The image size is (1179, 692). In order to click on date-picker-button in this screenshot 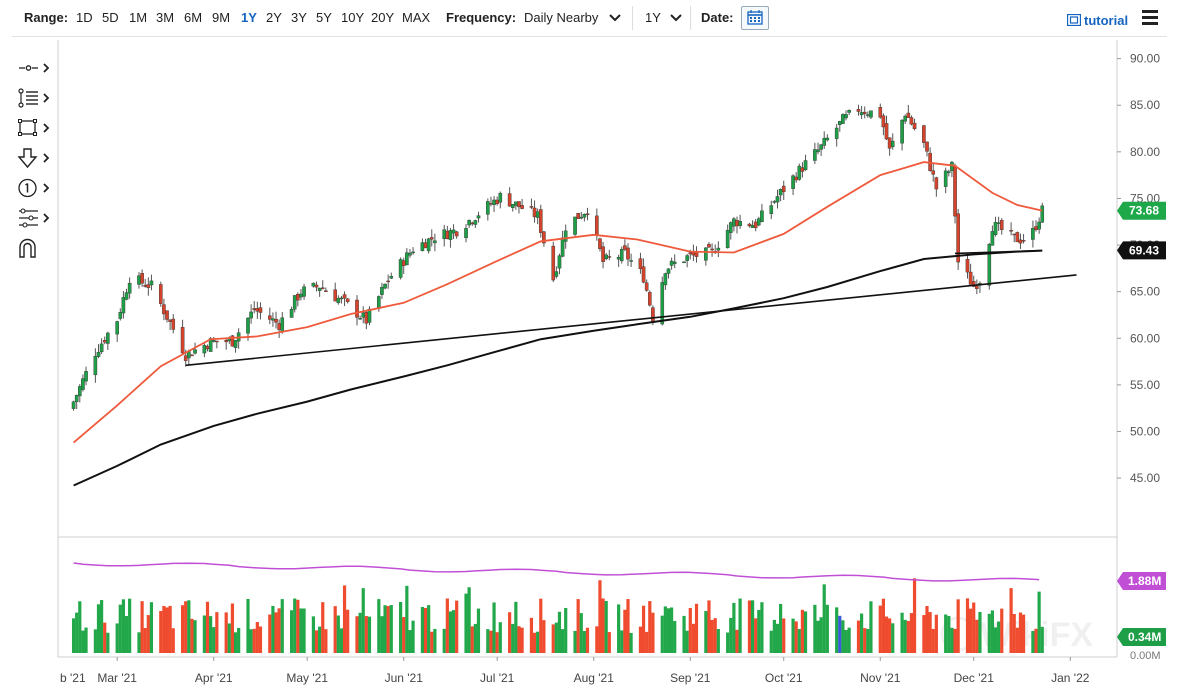, I will do `click(755, 18)`.